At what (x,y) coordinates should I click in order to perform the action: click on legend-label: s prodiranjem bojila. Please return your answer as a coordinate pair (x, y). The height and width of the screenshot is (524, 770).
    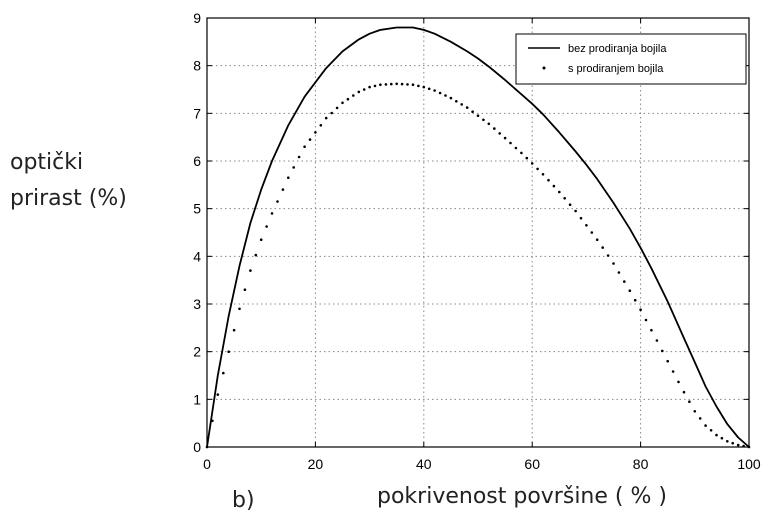
    Looking at the image, I should click on (616, 69).